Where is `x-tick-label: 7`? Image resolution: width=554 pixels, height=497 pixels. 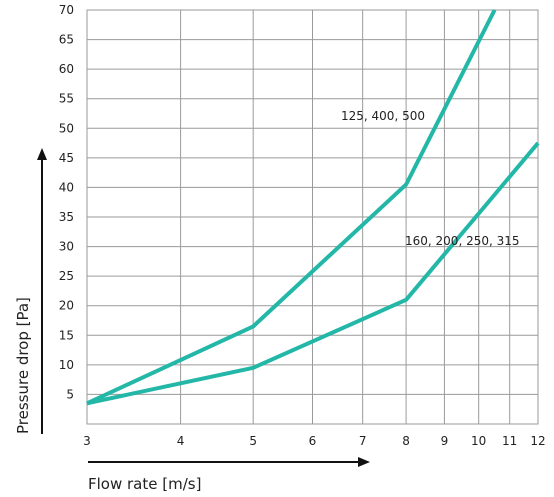
x-tick-label: 7 is located at coordinates (363, 441).